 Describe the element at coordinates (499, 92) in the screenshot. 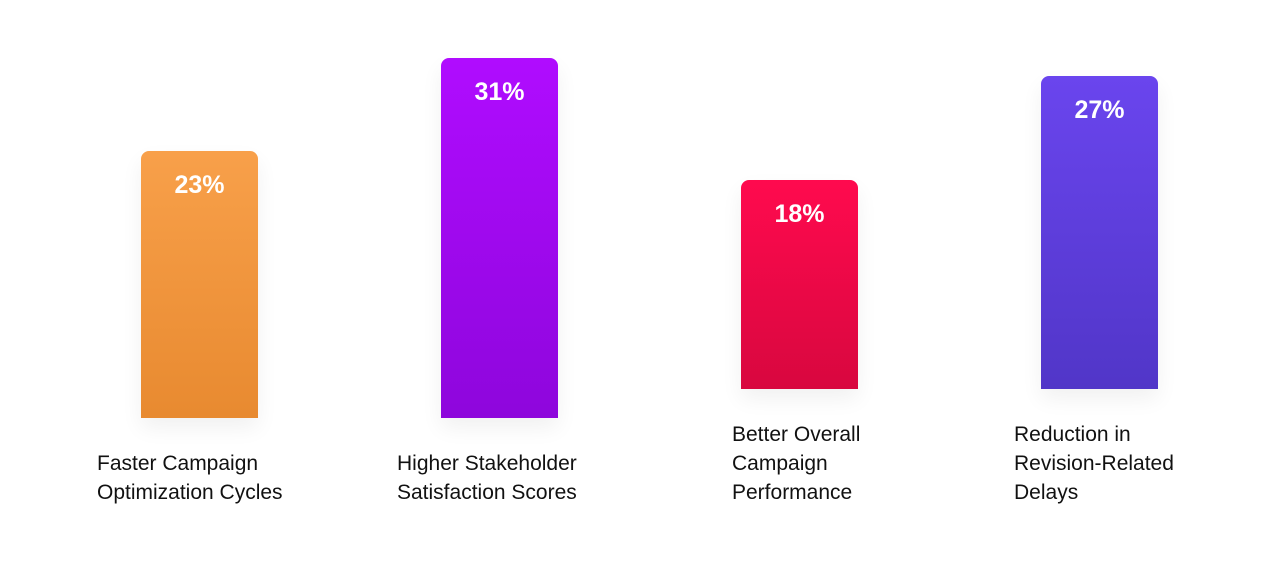

I see `bar-value-label: 31%` at that location.